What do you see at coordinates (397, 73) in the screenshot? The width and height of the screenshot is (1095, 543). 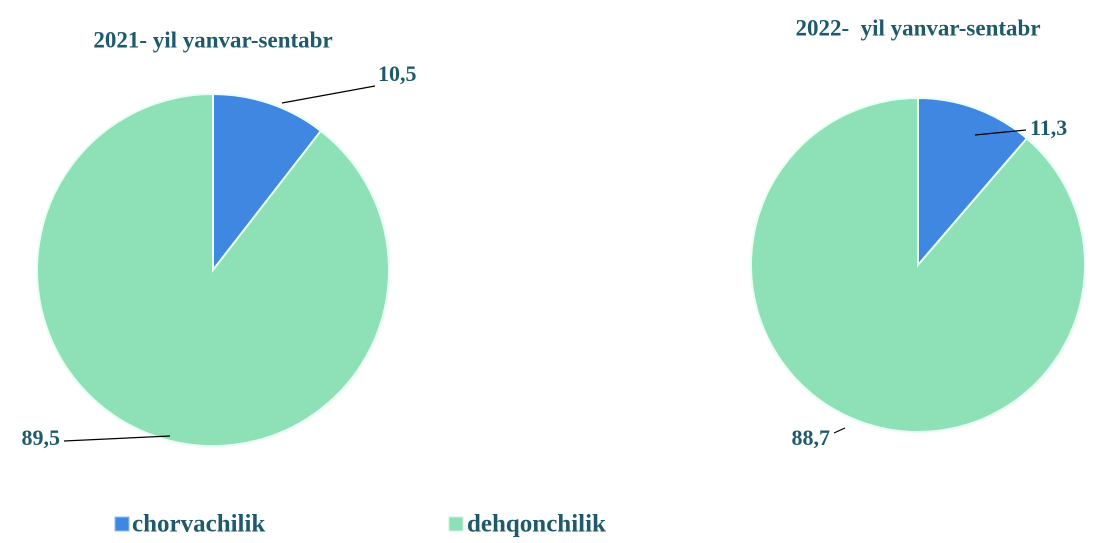 I see `data-label: 10,5` at bounding box center [397, 73].